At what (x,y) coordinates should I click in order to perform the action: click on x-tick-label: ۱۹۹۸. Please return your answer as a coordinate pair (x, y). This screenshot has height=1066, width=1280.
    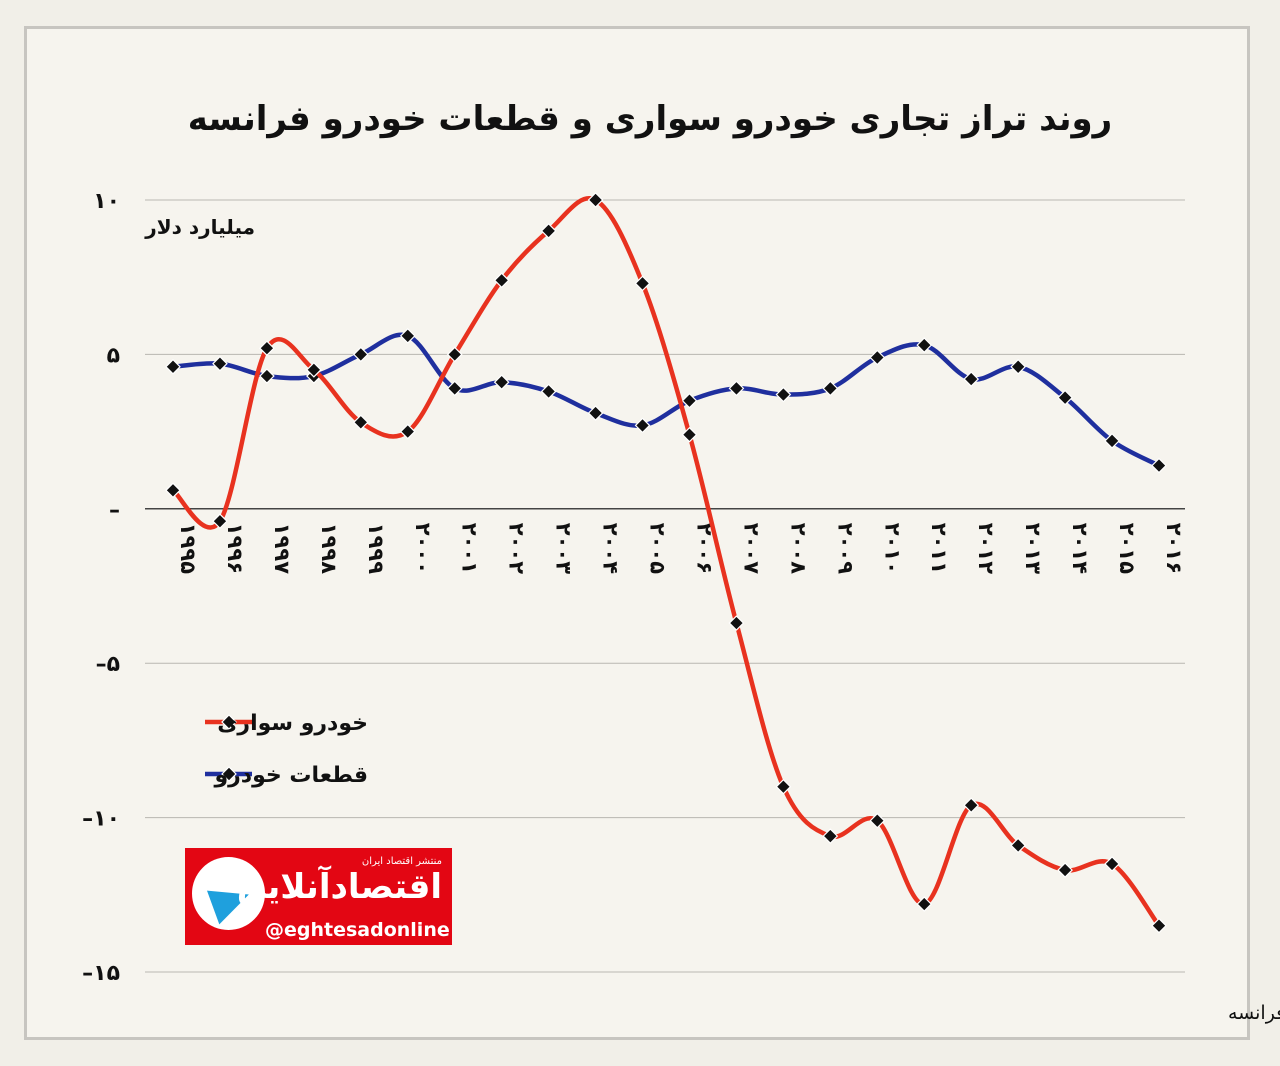
    Looking at the image, I should click on (329, 548).